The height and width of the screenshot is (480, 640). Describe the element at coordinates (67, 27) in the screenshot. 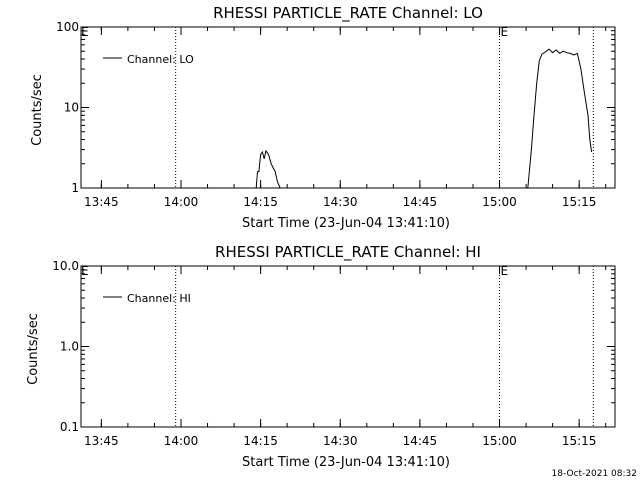

I see `y-tick-label: 100` at that location.